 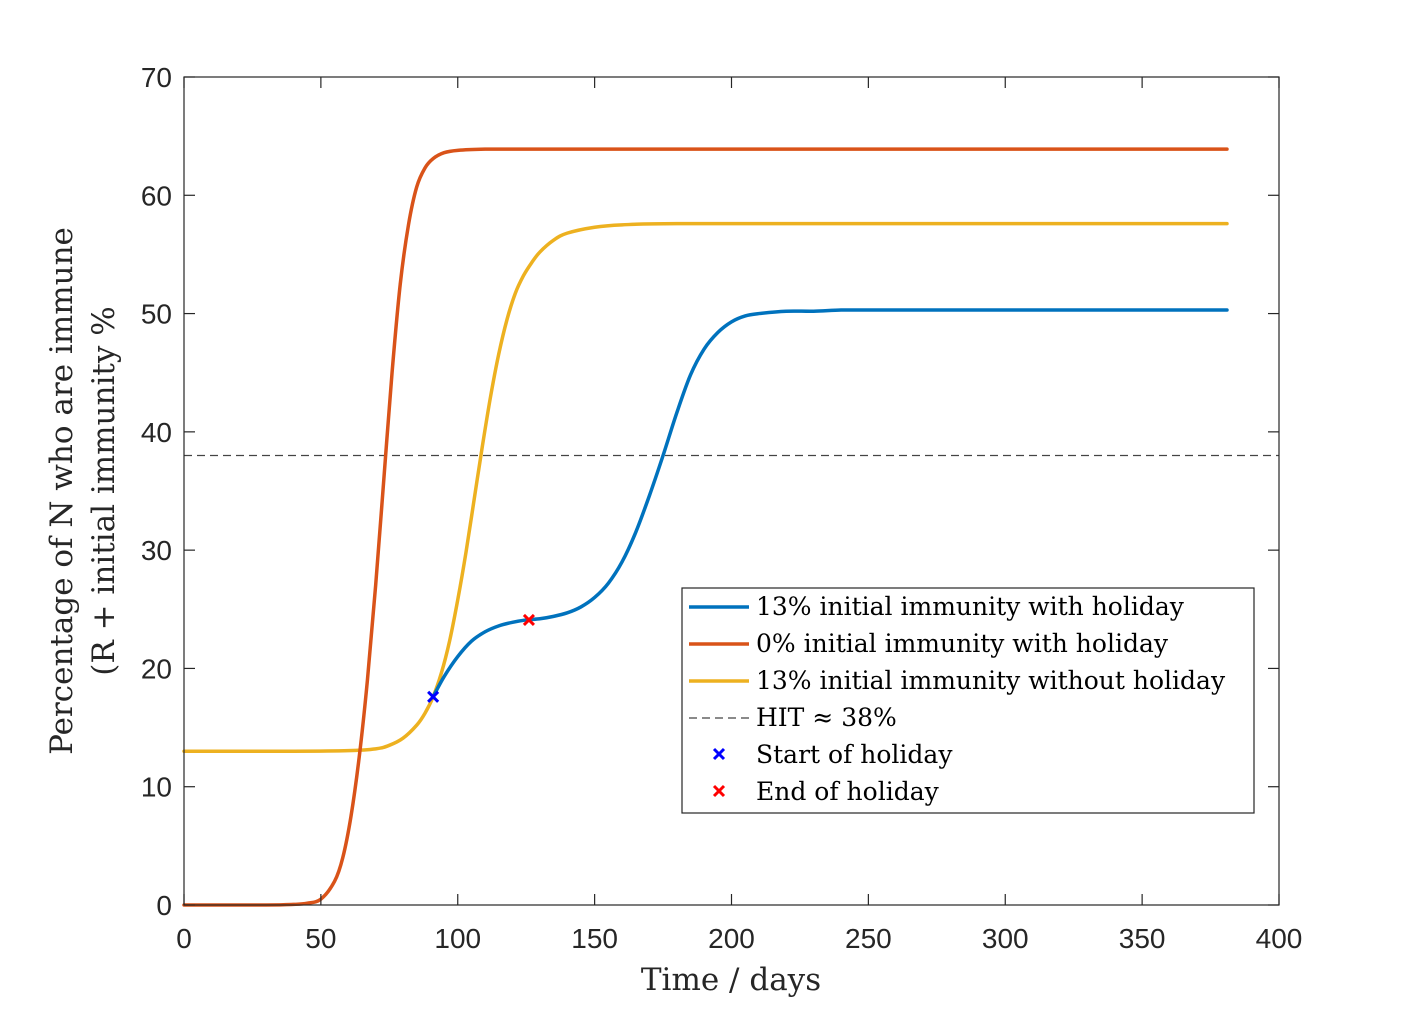 What do you see at coordinates (962, 643) in the screenshot?
I see `legend-entry-series-2: 0% initial immunity with holiday` at bounding box center [962, 643].